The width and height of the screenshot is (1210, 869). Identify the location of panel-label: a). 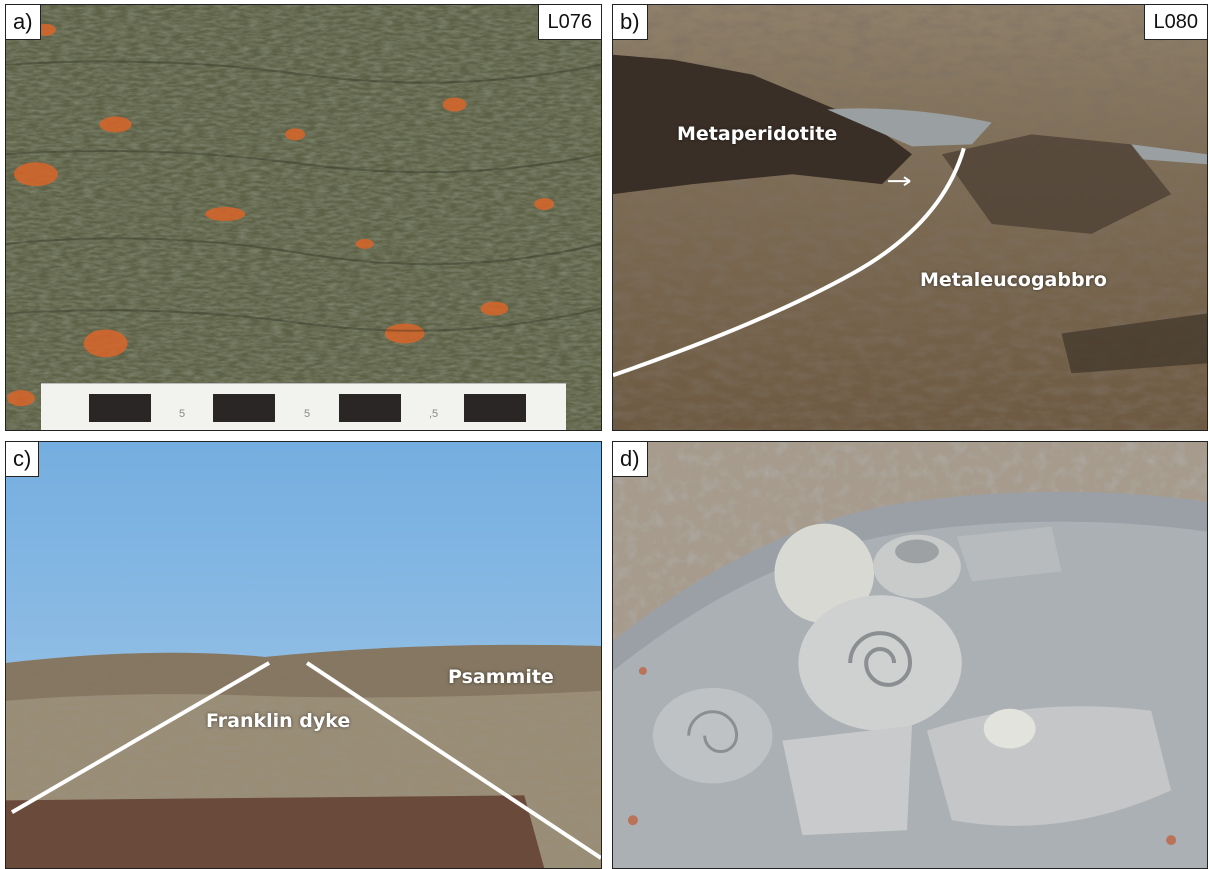
(23, 22).